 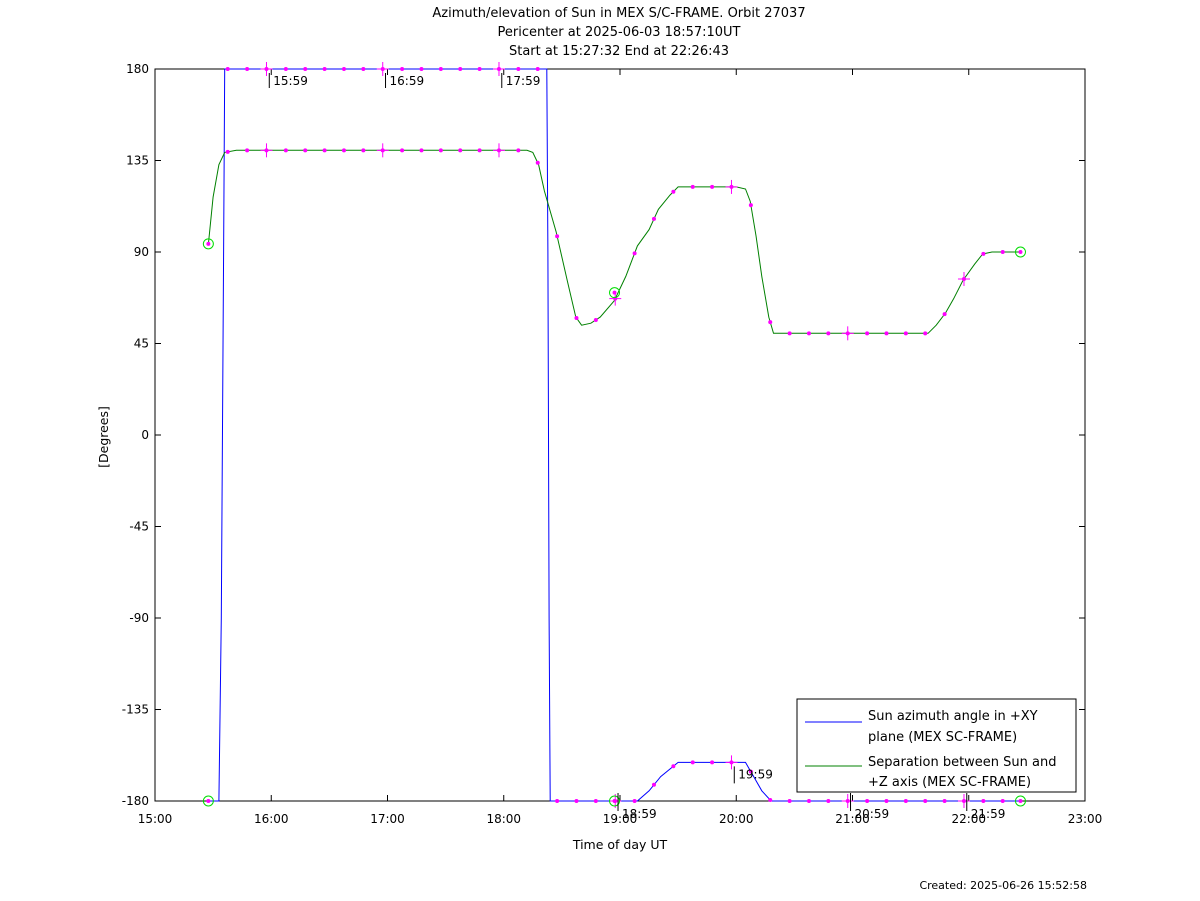 I want to click on legend-label-separation-2: +Z axis (MEX SC-FRAME), so click(x=949, y=782).